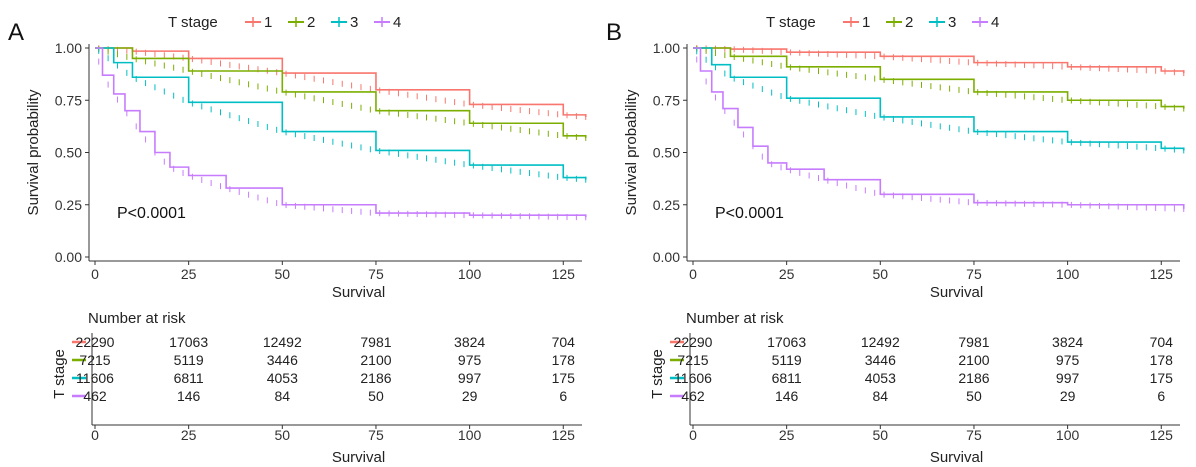 This screenshot has height=467, width=1196. What do you see at coordinates (693, 342) in the screenshot?
I see `risk-cell: 22290` at bounding box center [693, 342].